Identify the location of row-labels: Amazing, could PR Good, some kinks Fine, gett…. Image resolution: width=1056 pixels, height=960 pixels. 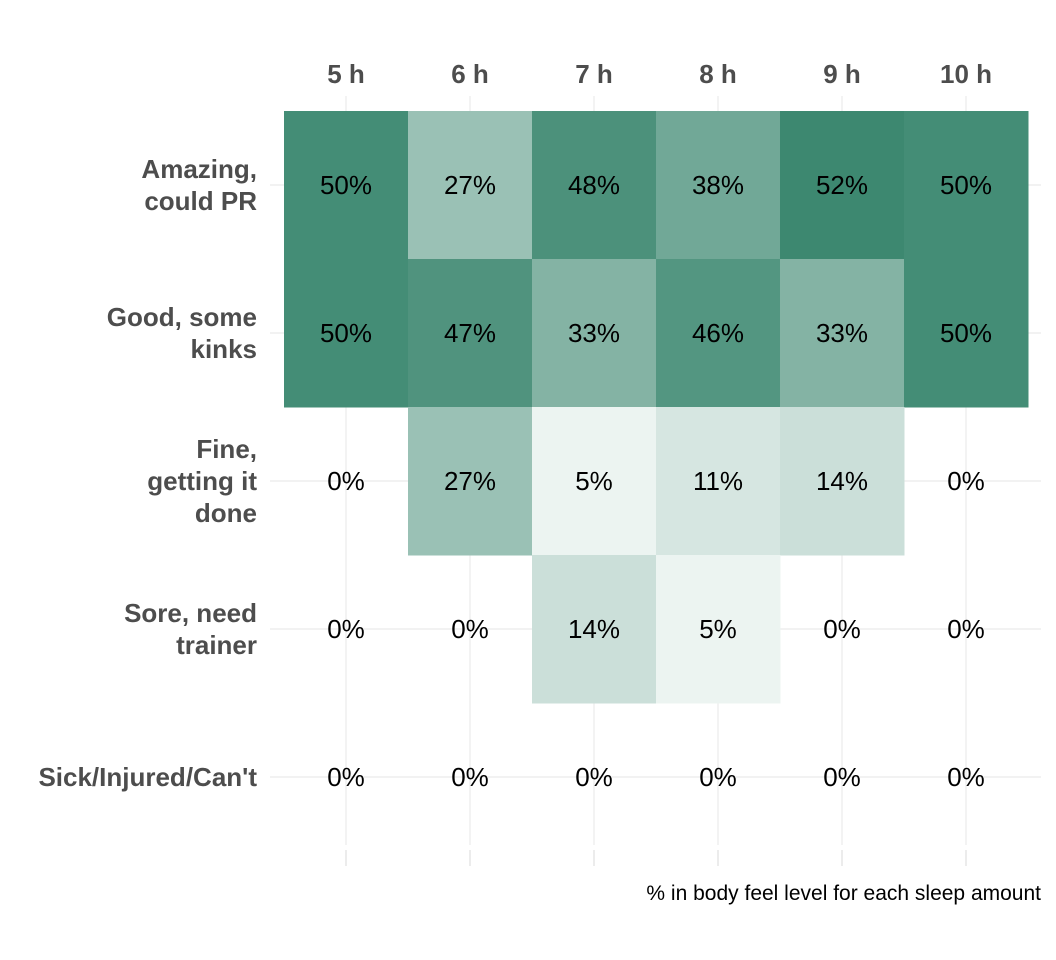
(147, 473).